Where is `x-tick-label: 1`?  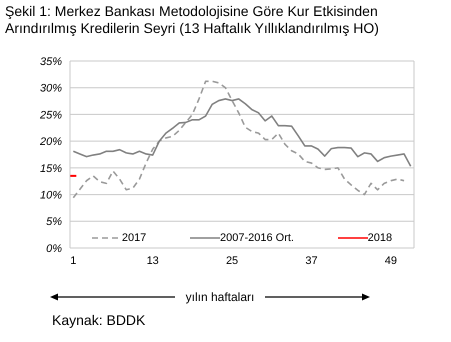 x-tick-label: 1 is located at coordinates (73, 260).